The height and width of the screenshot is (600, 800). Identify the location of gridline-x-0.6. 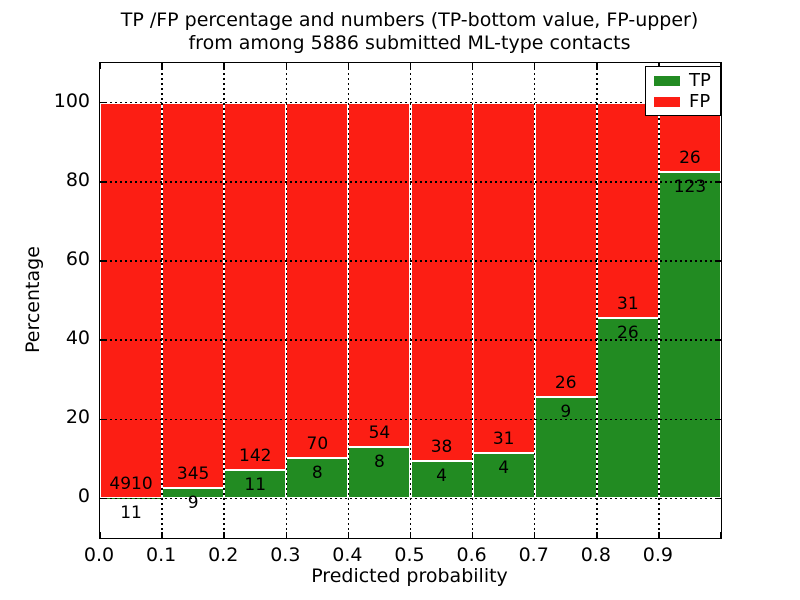
(472, 300).